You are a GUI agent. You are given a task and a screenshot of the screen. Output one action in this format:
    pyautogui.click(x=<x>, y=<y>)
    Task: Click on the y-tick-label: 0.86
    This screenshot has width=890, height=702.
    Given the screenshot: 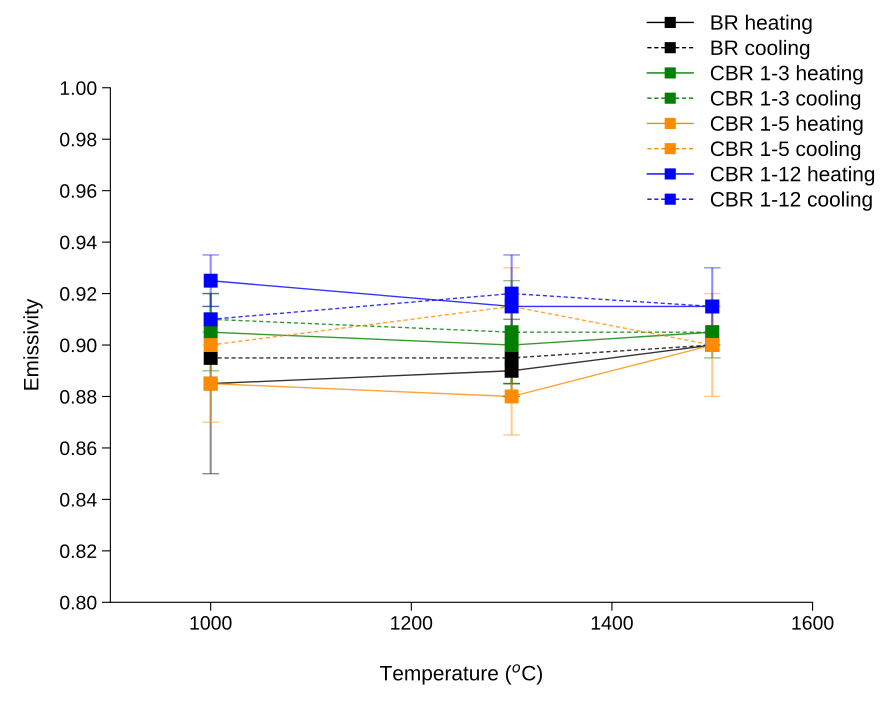 What is the action you would take?
    pyautogui.click(x=78, y=448)
    